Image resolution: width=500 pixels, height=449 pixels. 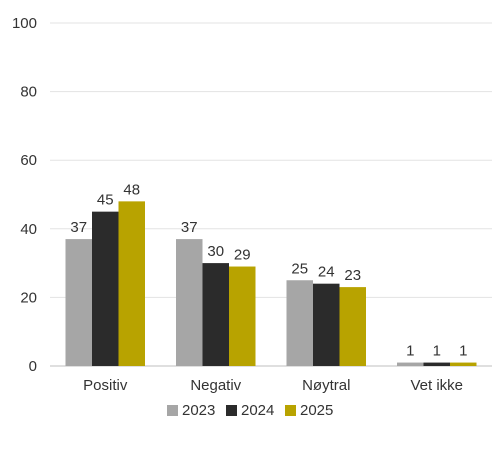 I want to click on data-label: 25, so click(x=299, y=268).